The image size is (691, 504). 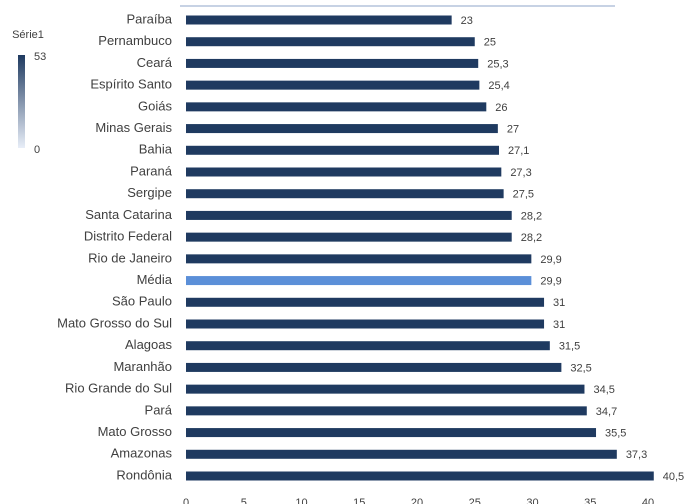 What do you see at coordinates (128, 236) in the screenshot?
I see `y-tick-label: Distrito Federal` at bounding box center [128, 236].